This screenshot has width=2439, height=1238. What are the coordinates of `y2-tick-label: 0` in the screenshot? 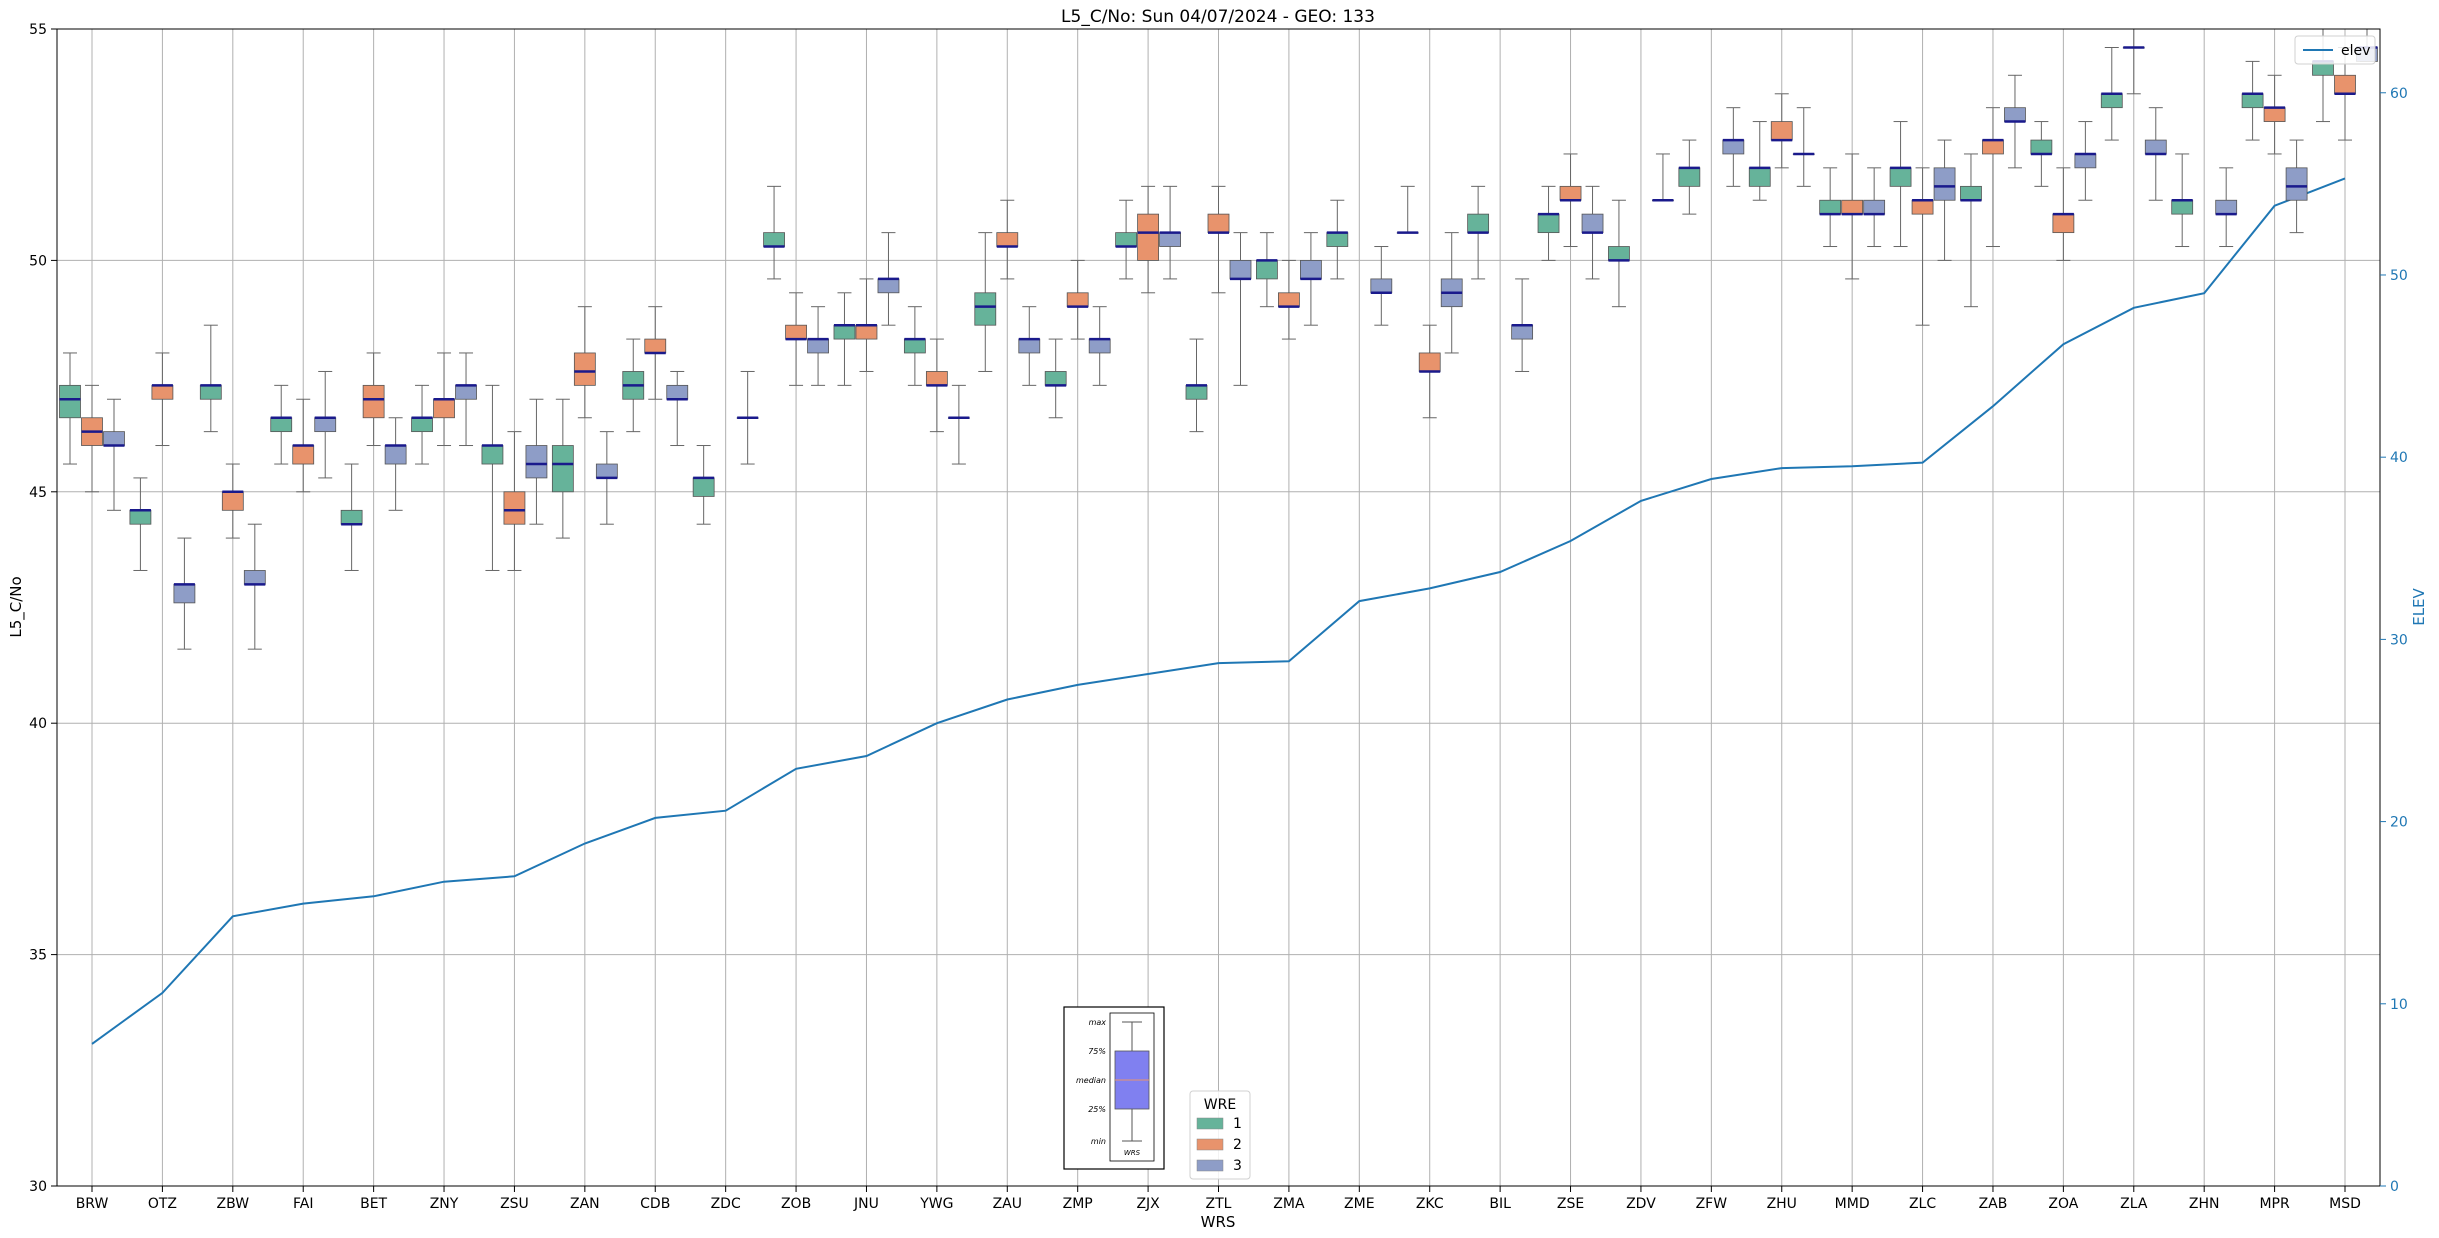 It's located at (2394, 1187).